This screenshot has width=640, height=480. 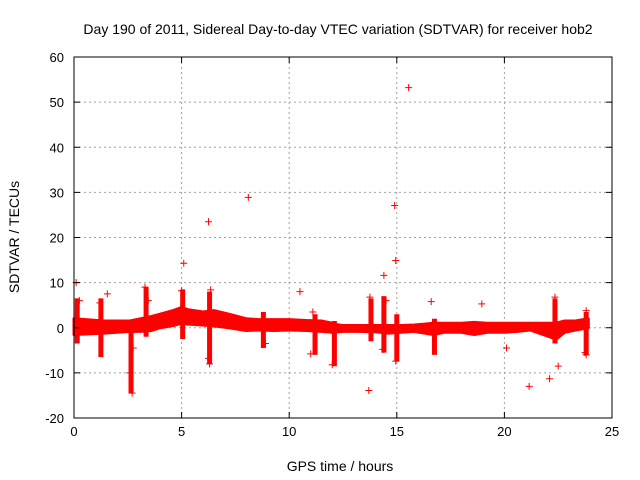 What do you see at coordinates (73, 431) in the screenshot?
I see `x-tick-label: 0` at bounding box center [73, 431].